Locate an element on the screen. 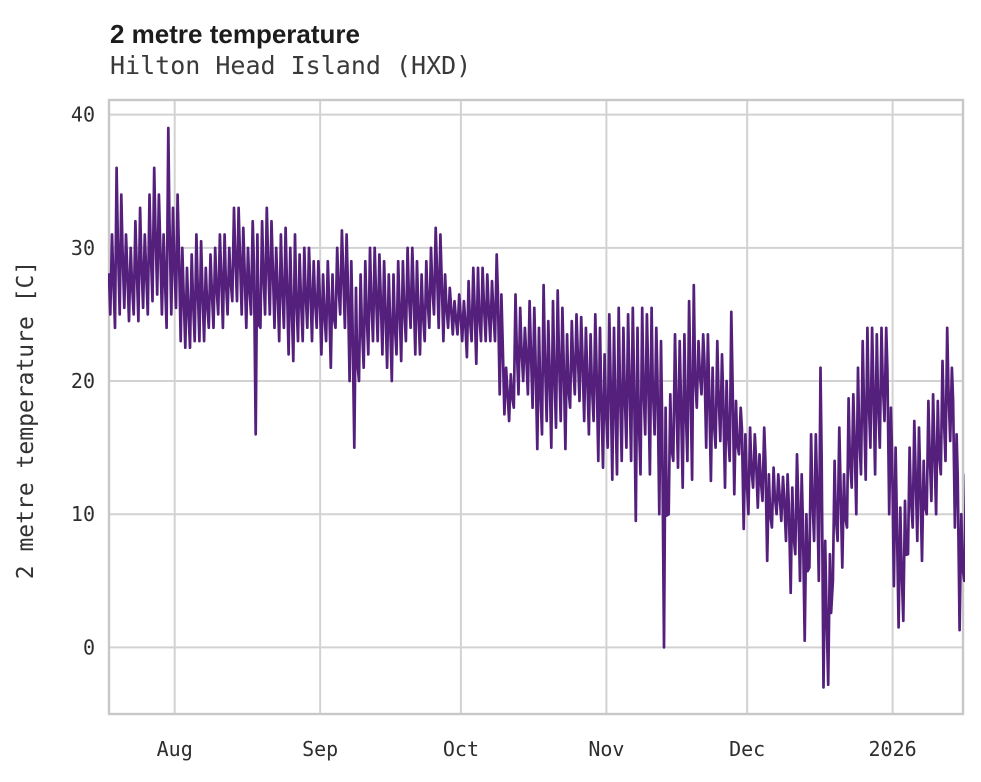 This screenshot has width=981, height=782. x-tick-label: Dec is located at coordinates (747, 749).